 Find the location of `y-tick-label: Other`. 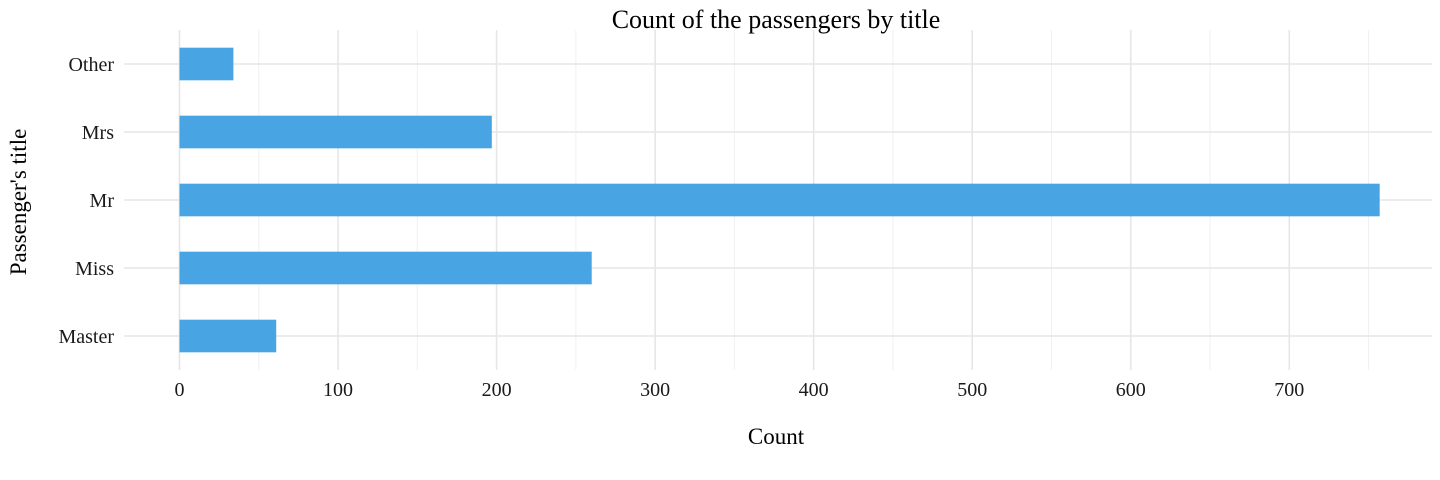

y-tick-label: Other is located at coordinates (91, 65).